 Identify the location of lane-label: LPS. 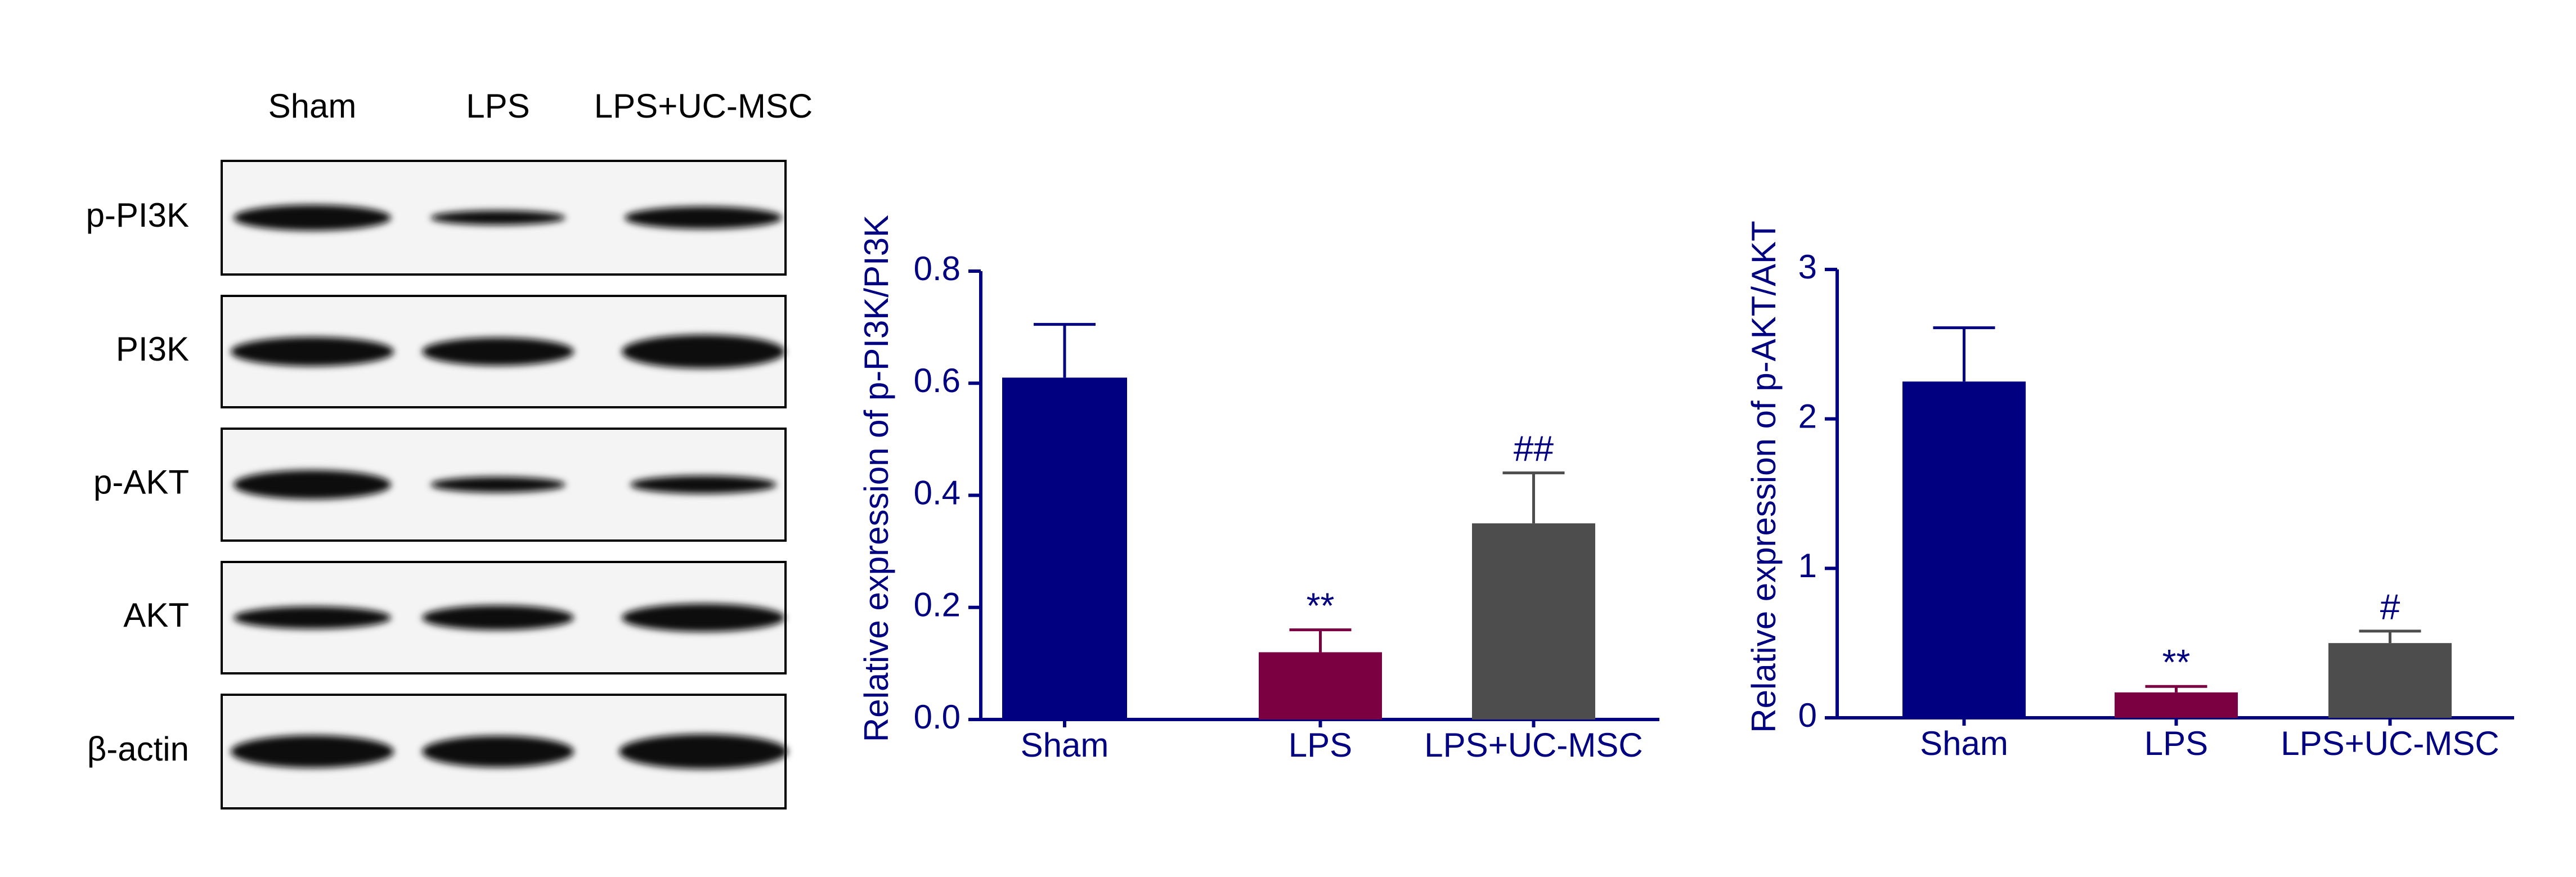
(497, 106).